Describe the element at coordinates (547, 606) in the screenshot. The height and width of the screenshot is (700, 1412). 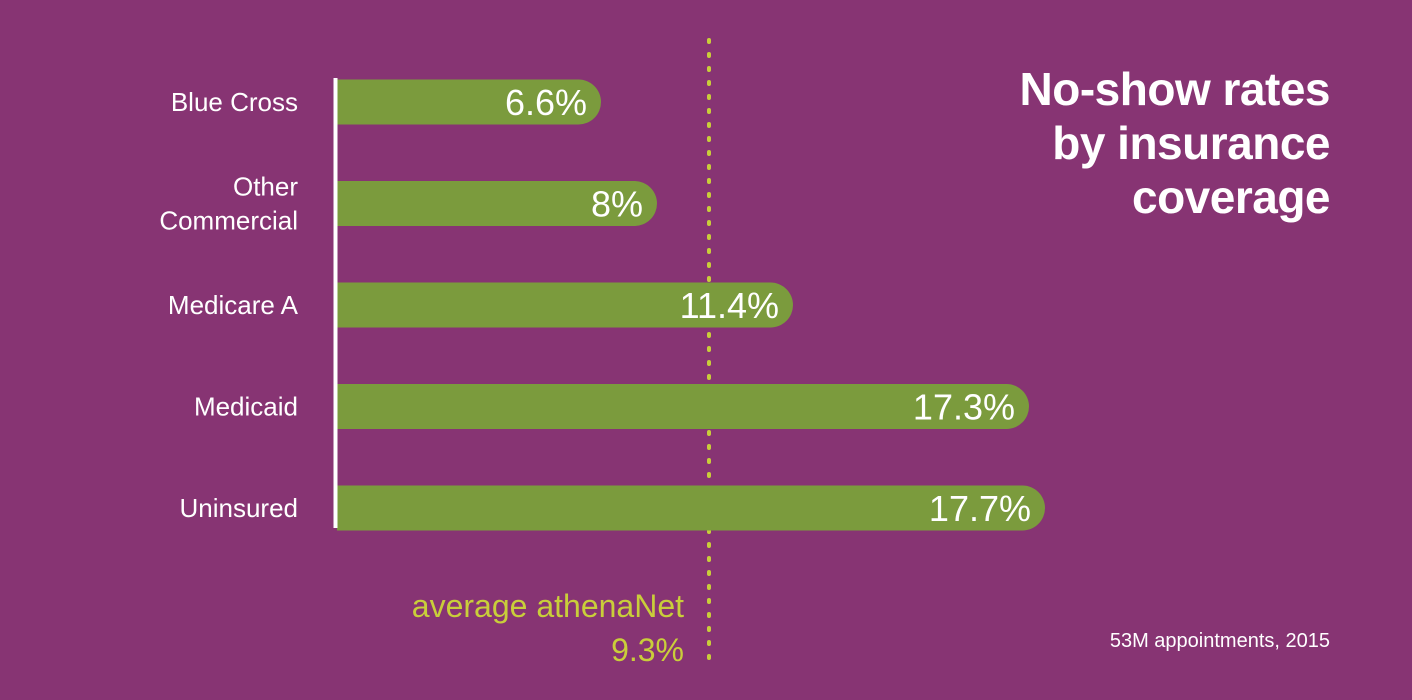
I see `average-label-line-1: average athenaNet` at that location.